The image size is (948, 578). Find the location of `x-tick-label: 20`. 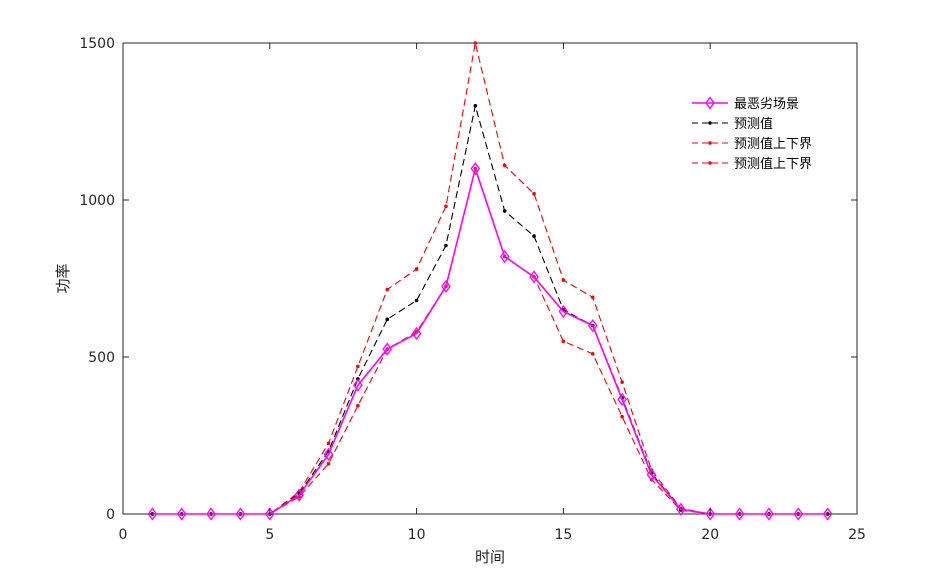

x-tick-label: 20 is located at coordinates (710, 535).